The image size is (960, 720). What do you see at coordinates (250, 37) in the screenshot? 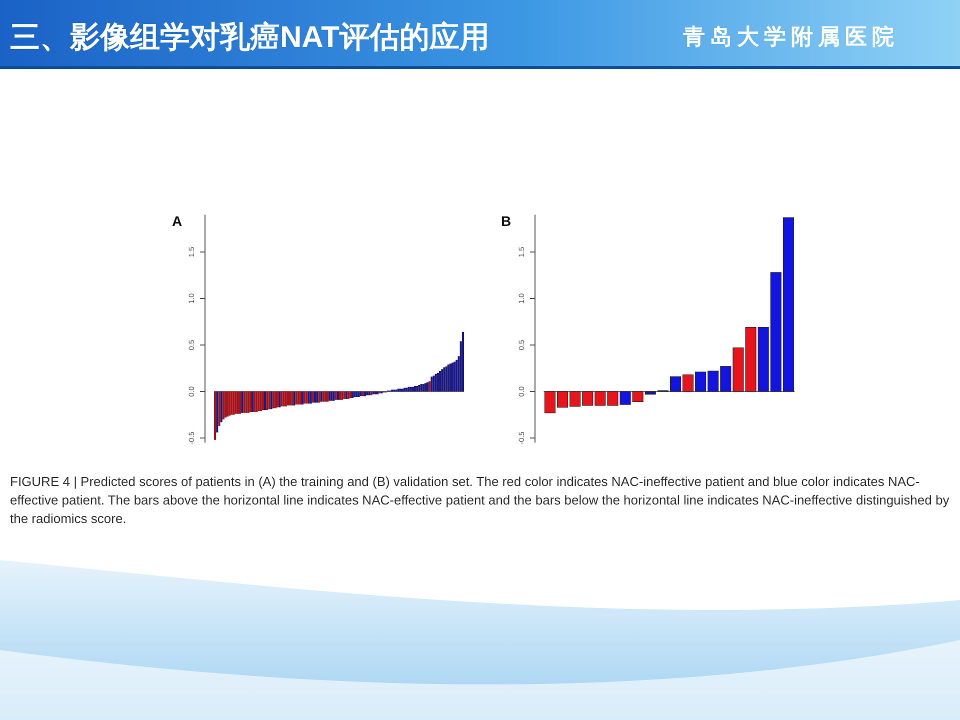
I see `text: 三、影像组学对乳癌NAT评估的应用` at bounding box center [250, 37].